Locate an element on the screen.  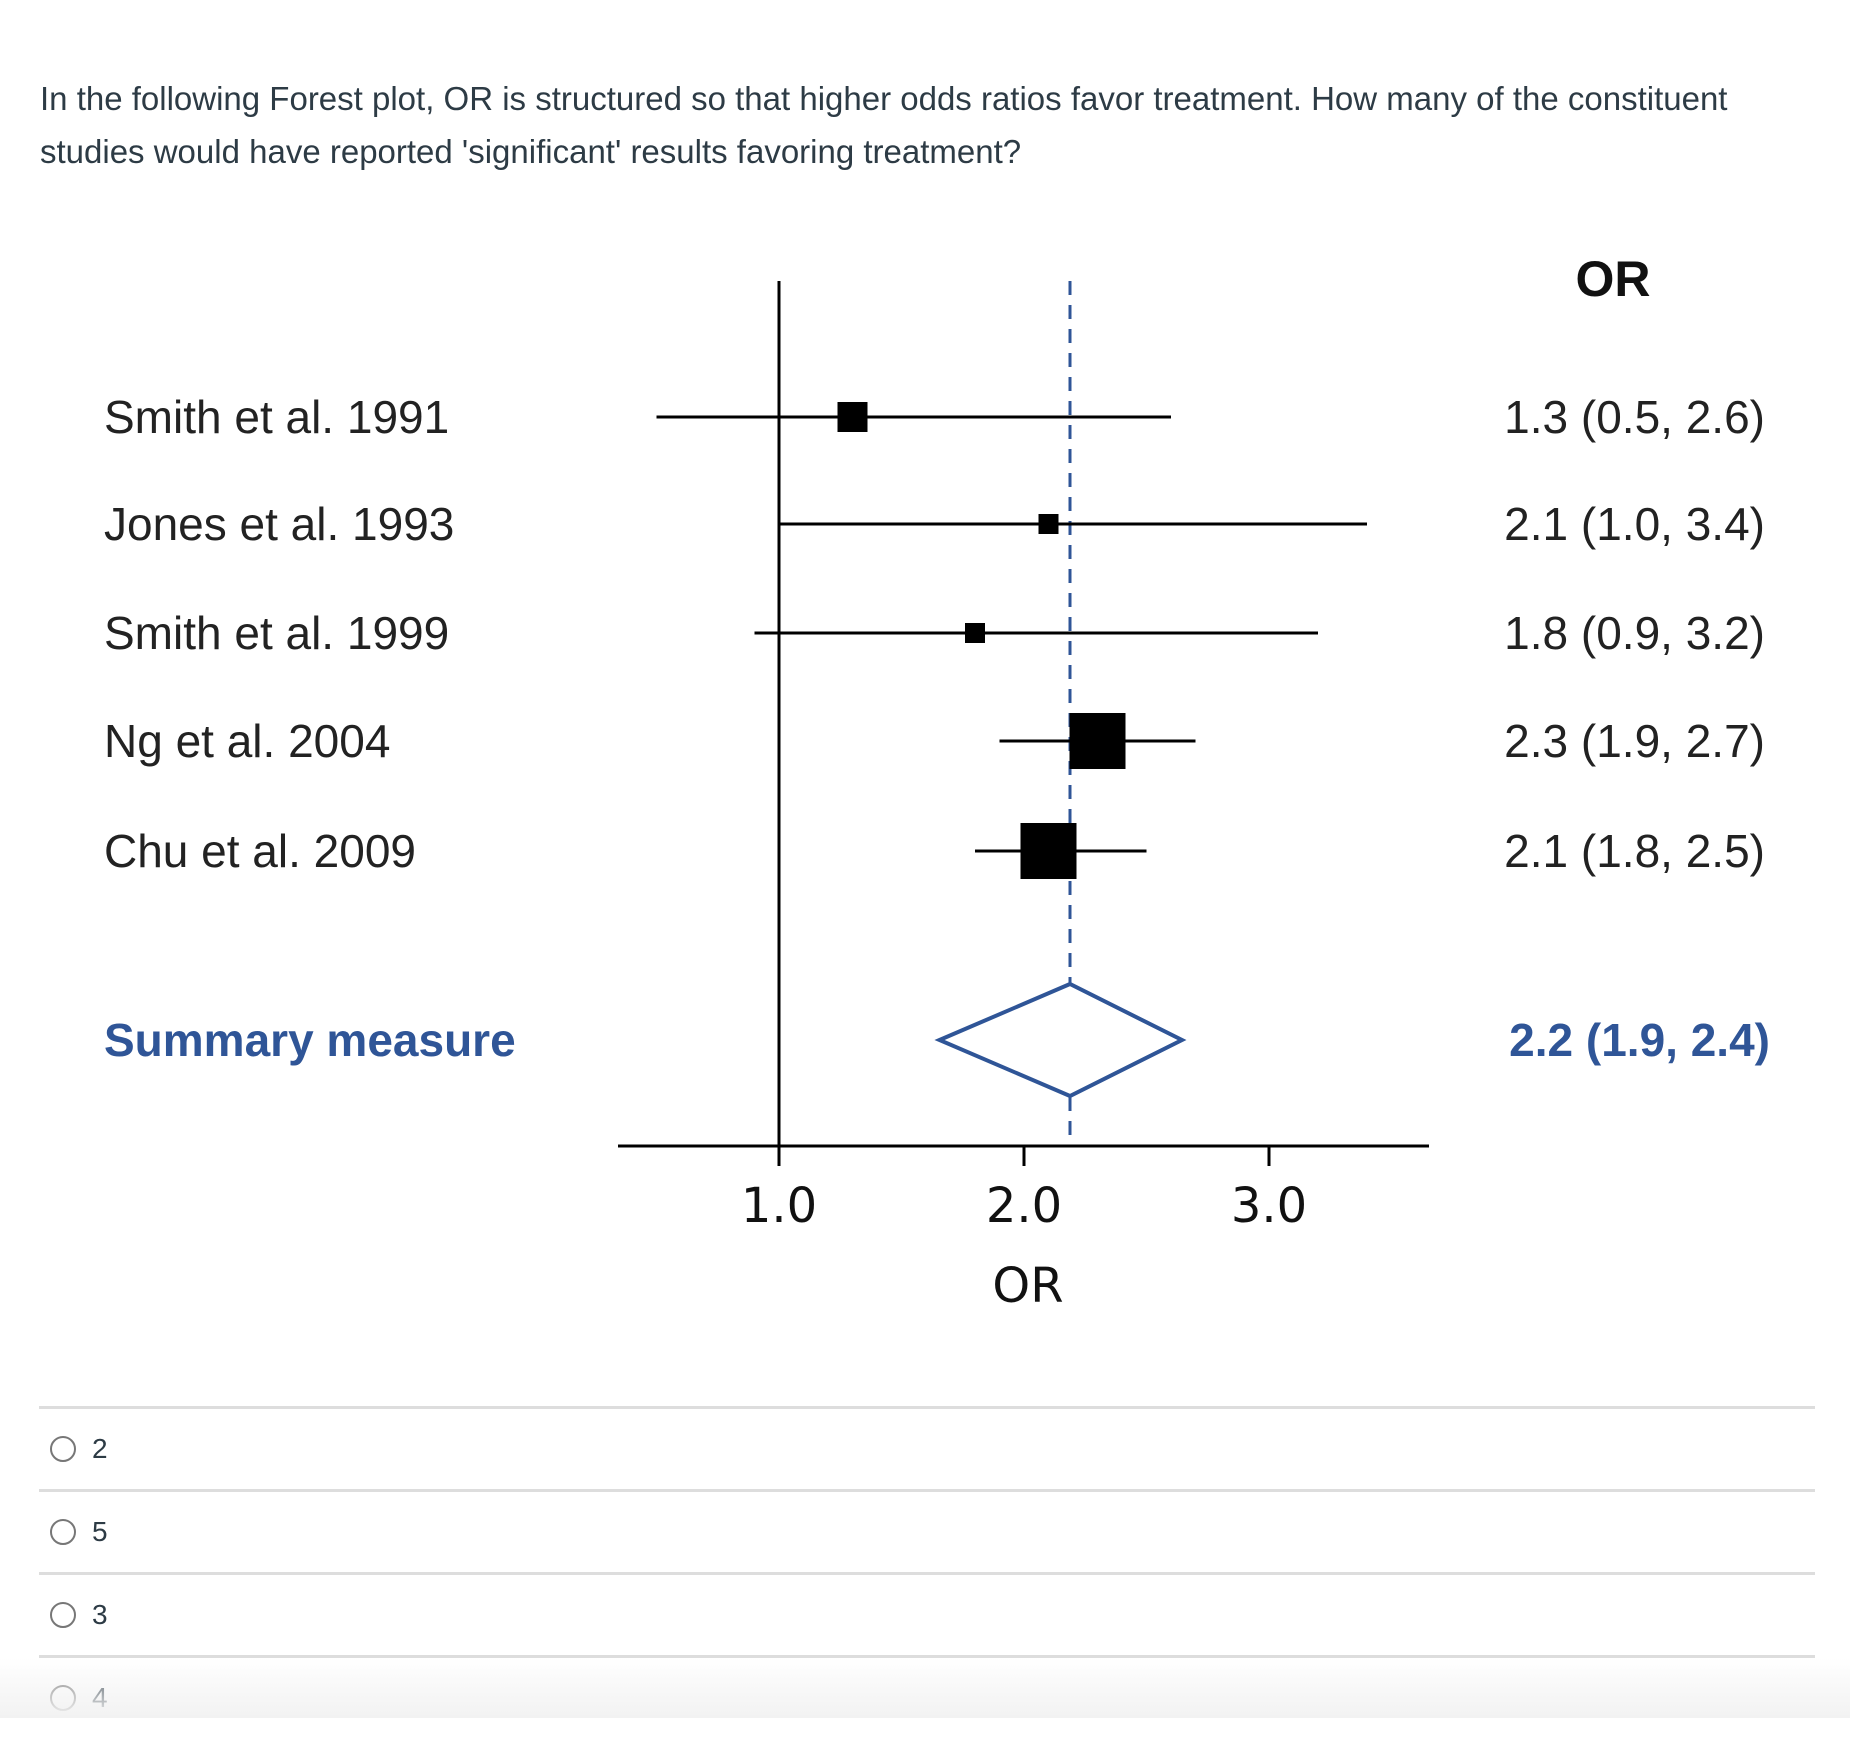
option-5: 5 is located at coordinates (927, 1530).